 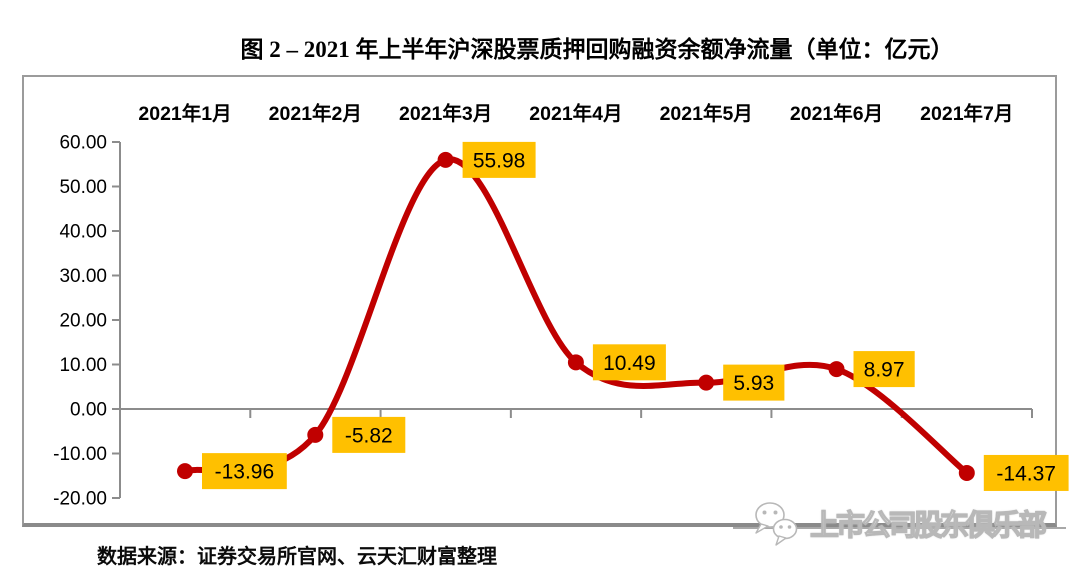 I want to click on y-tick-label: 50.00, so click(x=83, y=187).